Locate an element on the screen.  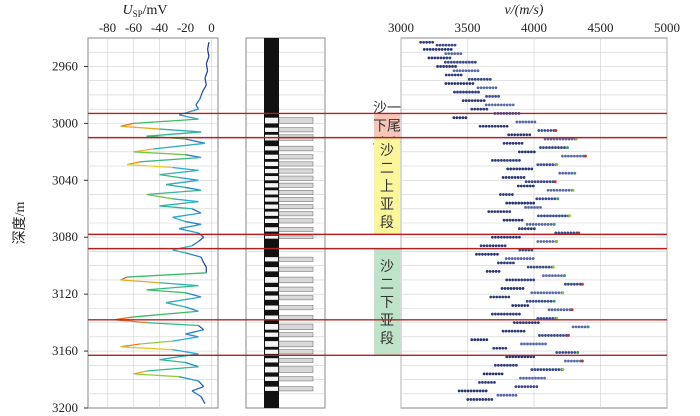
zone-label: 上 is located at coordinates (387, 187).